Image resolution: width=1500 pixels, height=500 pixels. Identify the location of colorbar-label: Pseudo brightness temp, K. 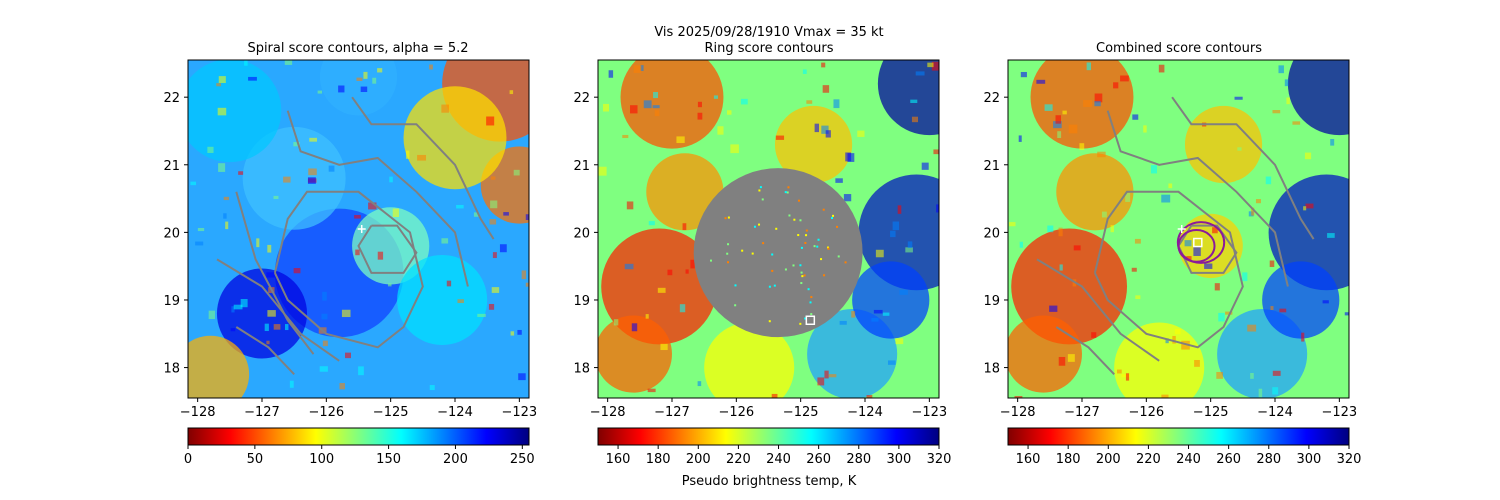
(769, 481).